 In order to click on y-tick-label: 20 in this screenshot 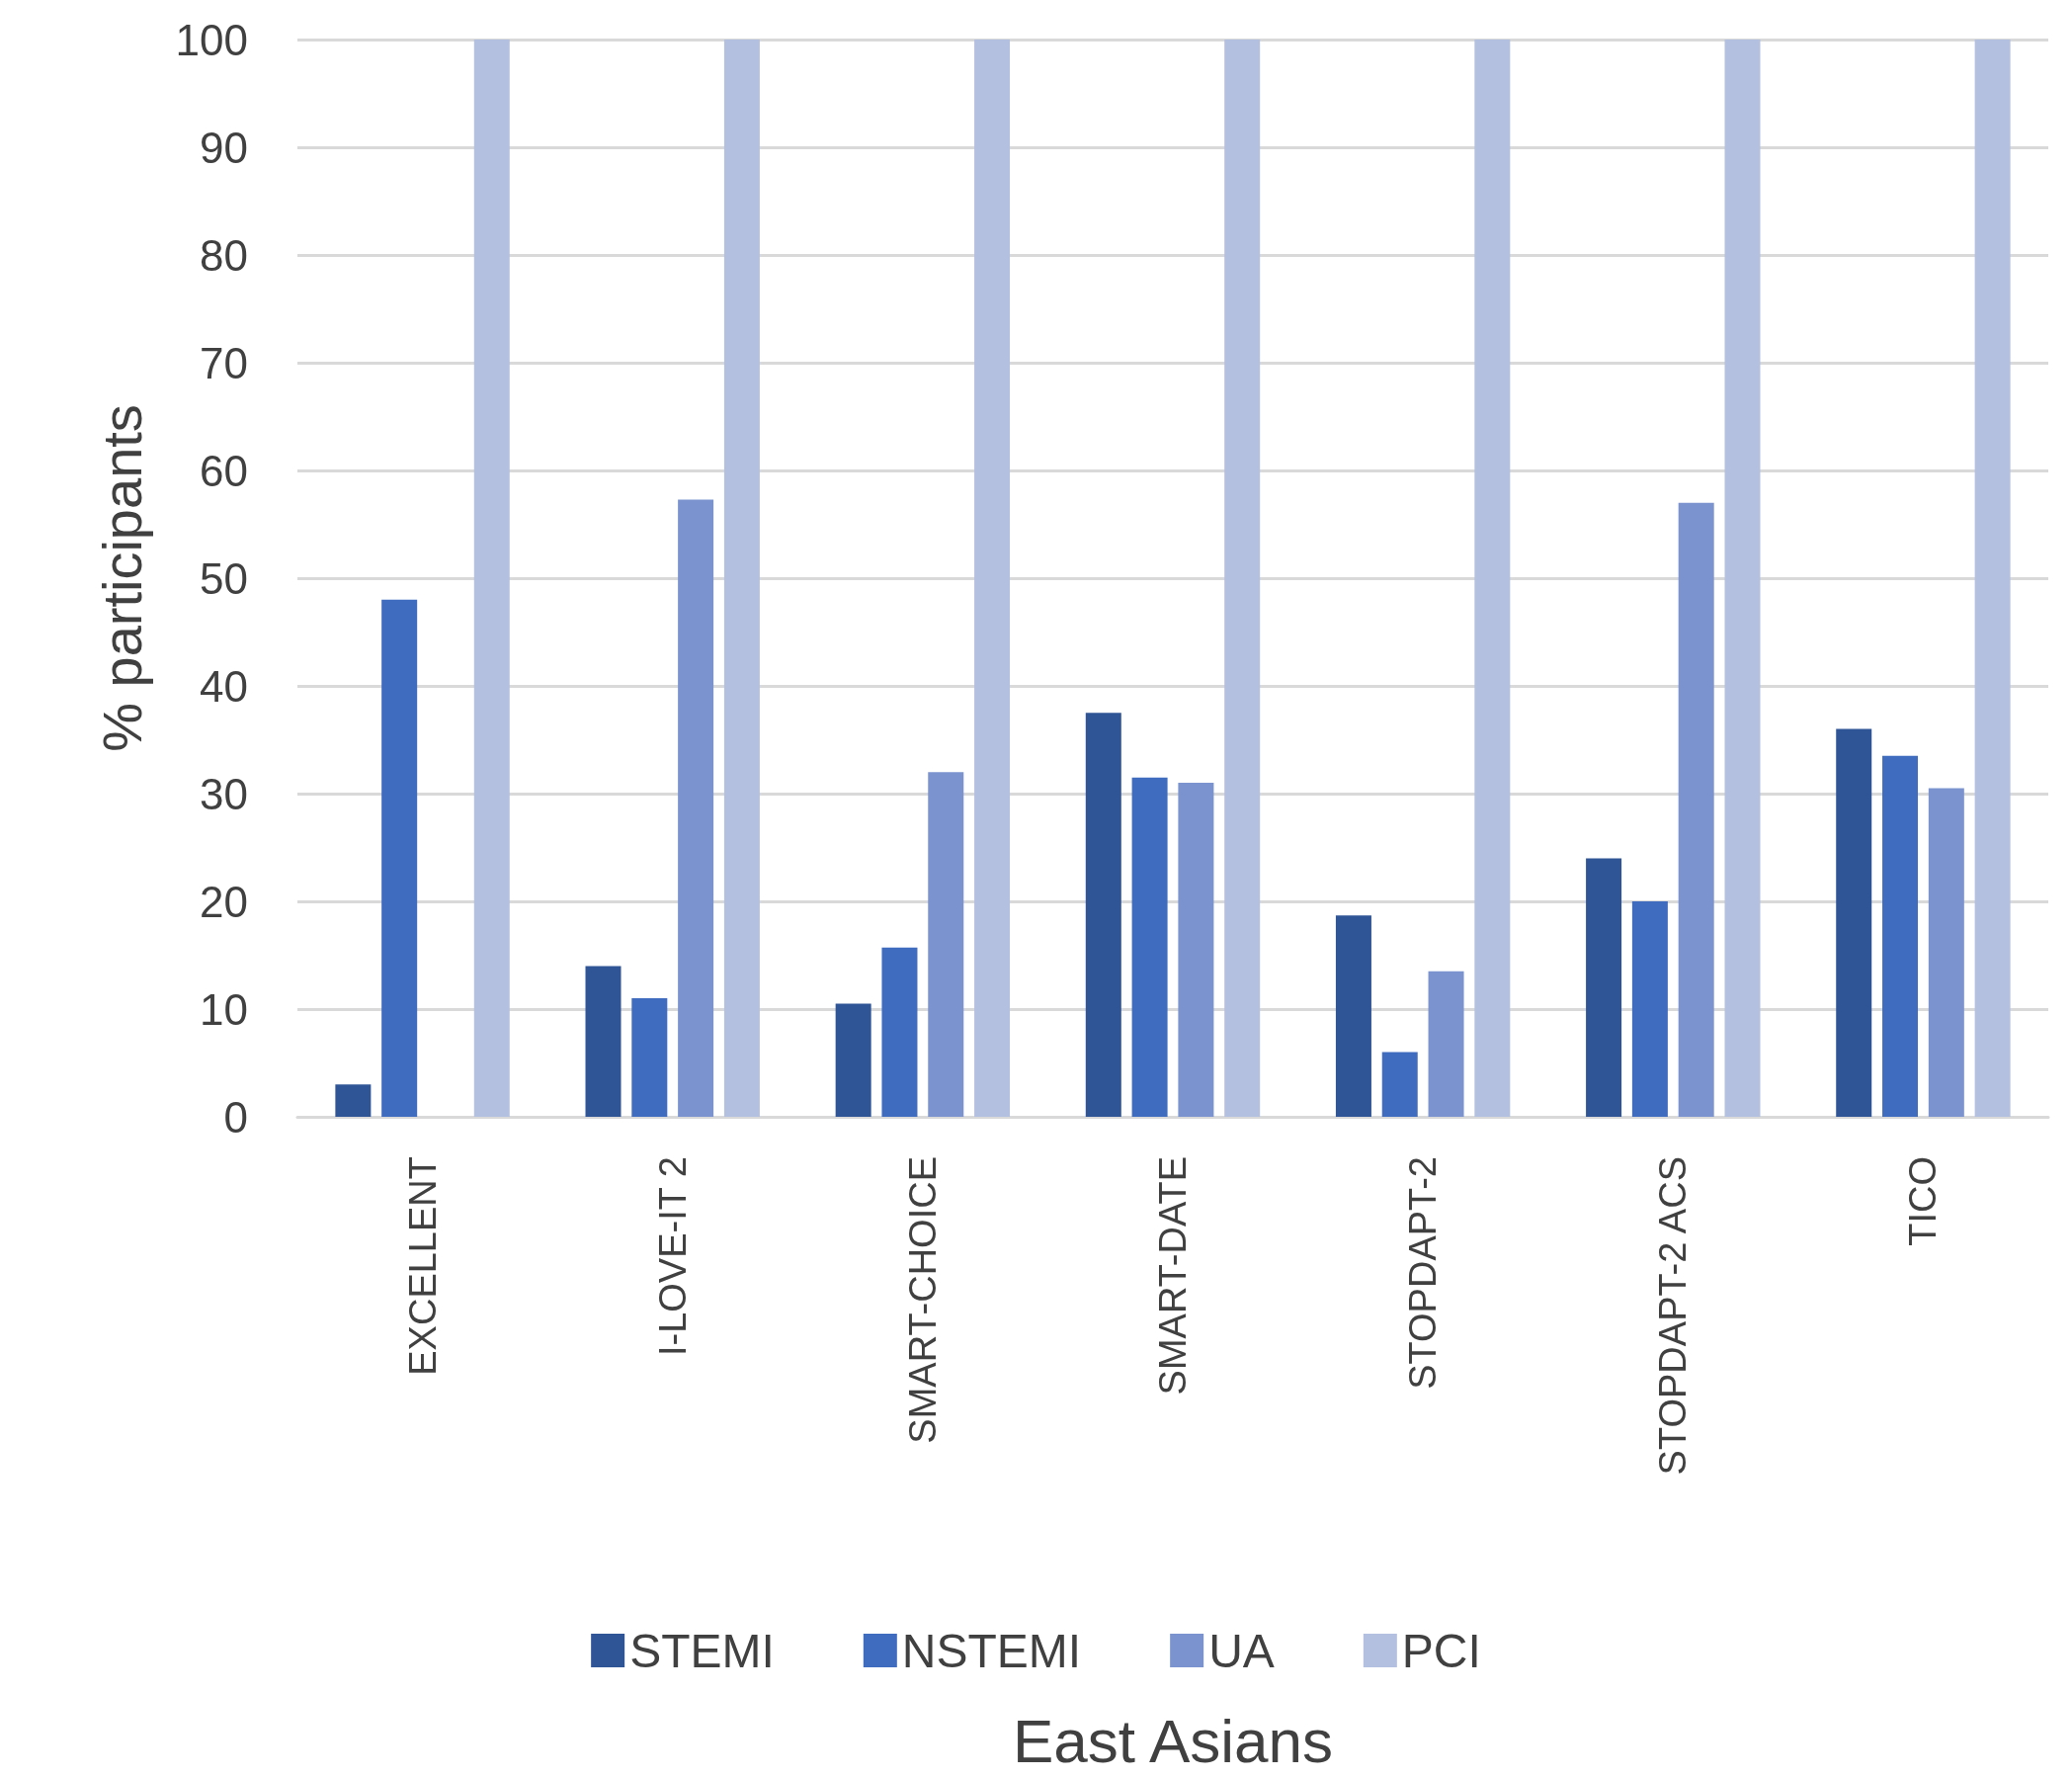, I will do `click(224, 902)`.